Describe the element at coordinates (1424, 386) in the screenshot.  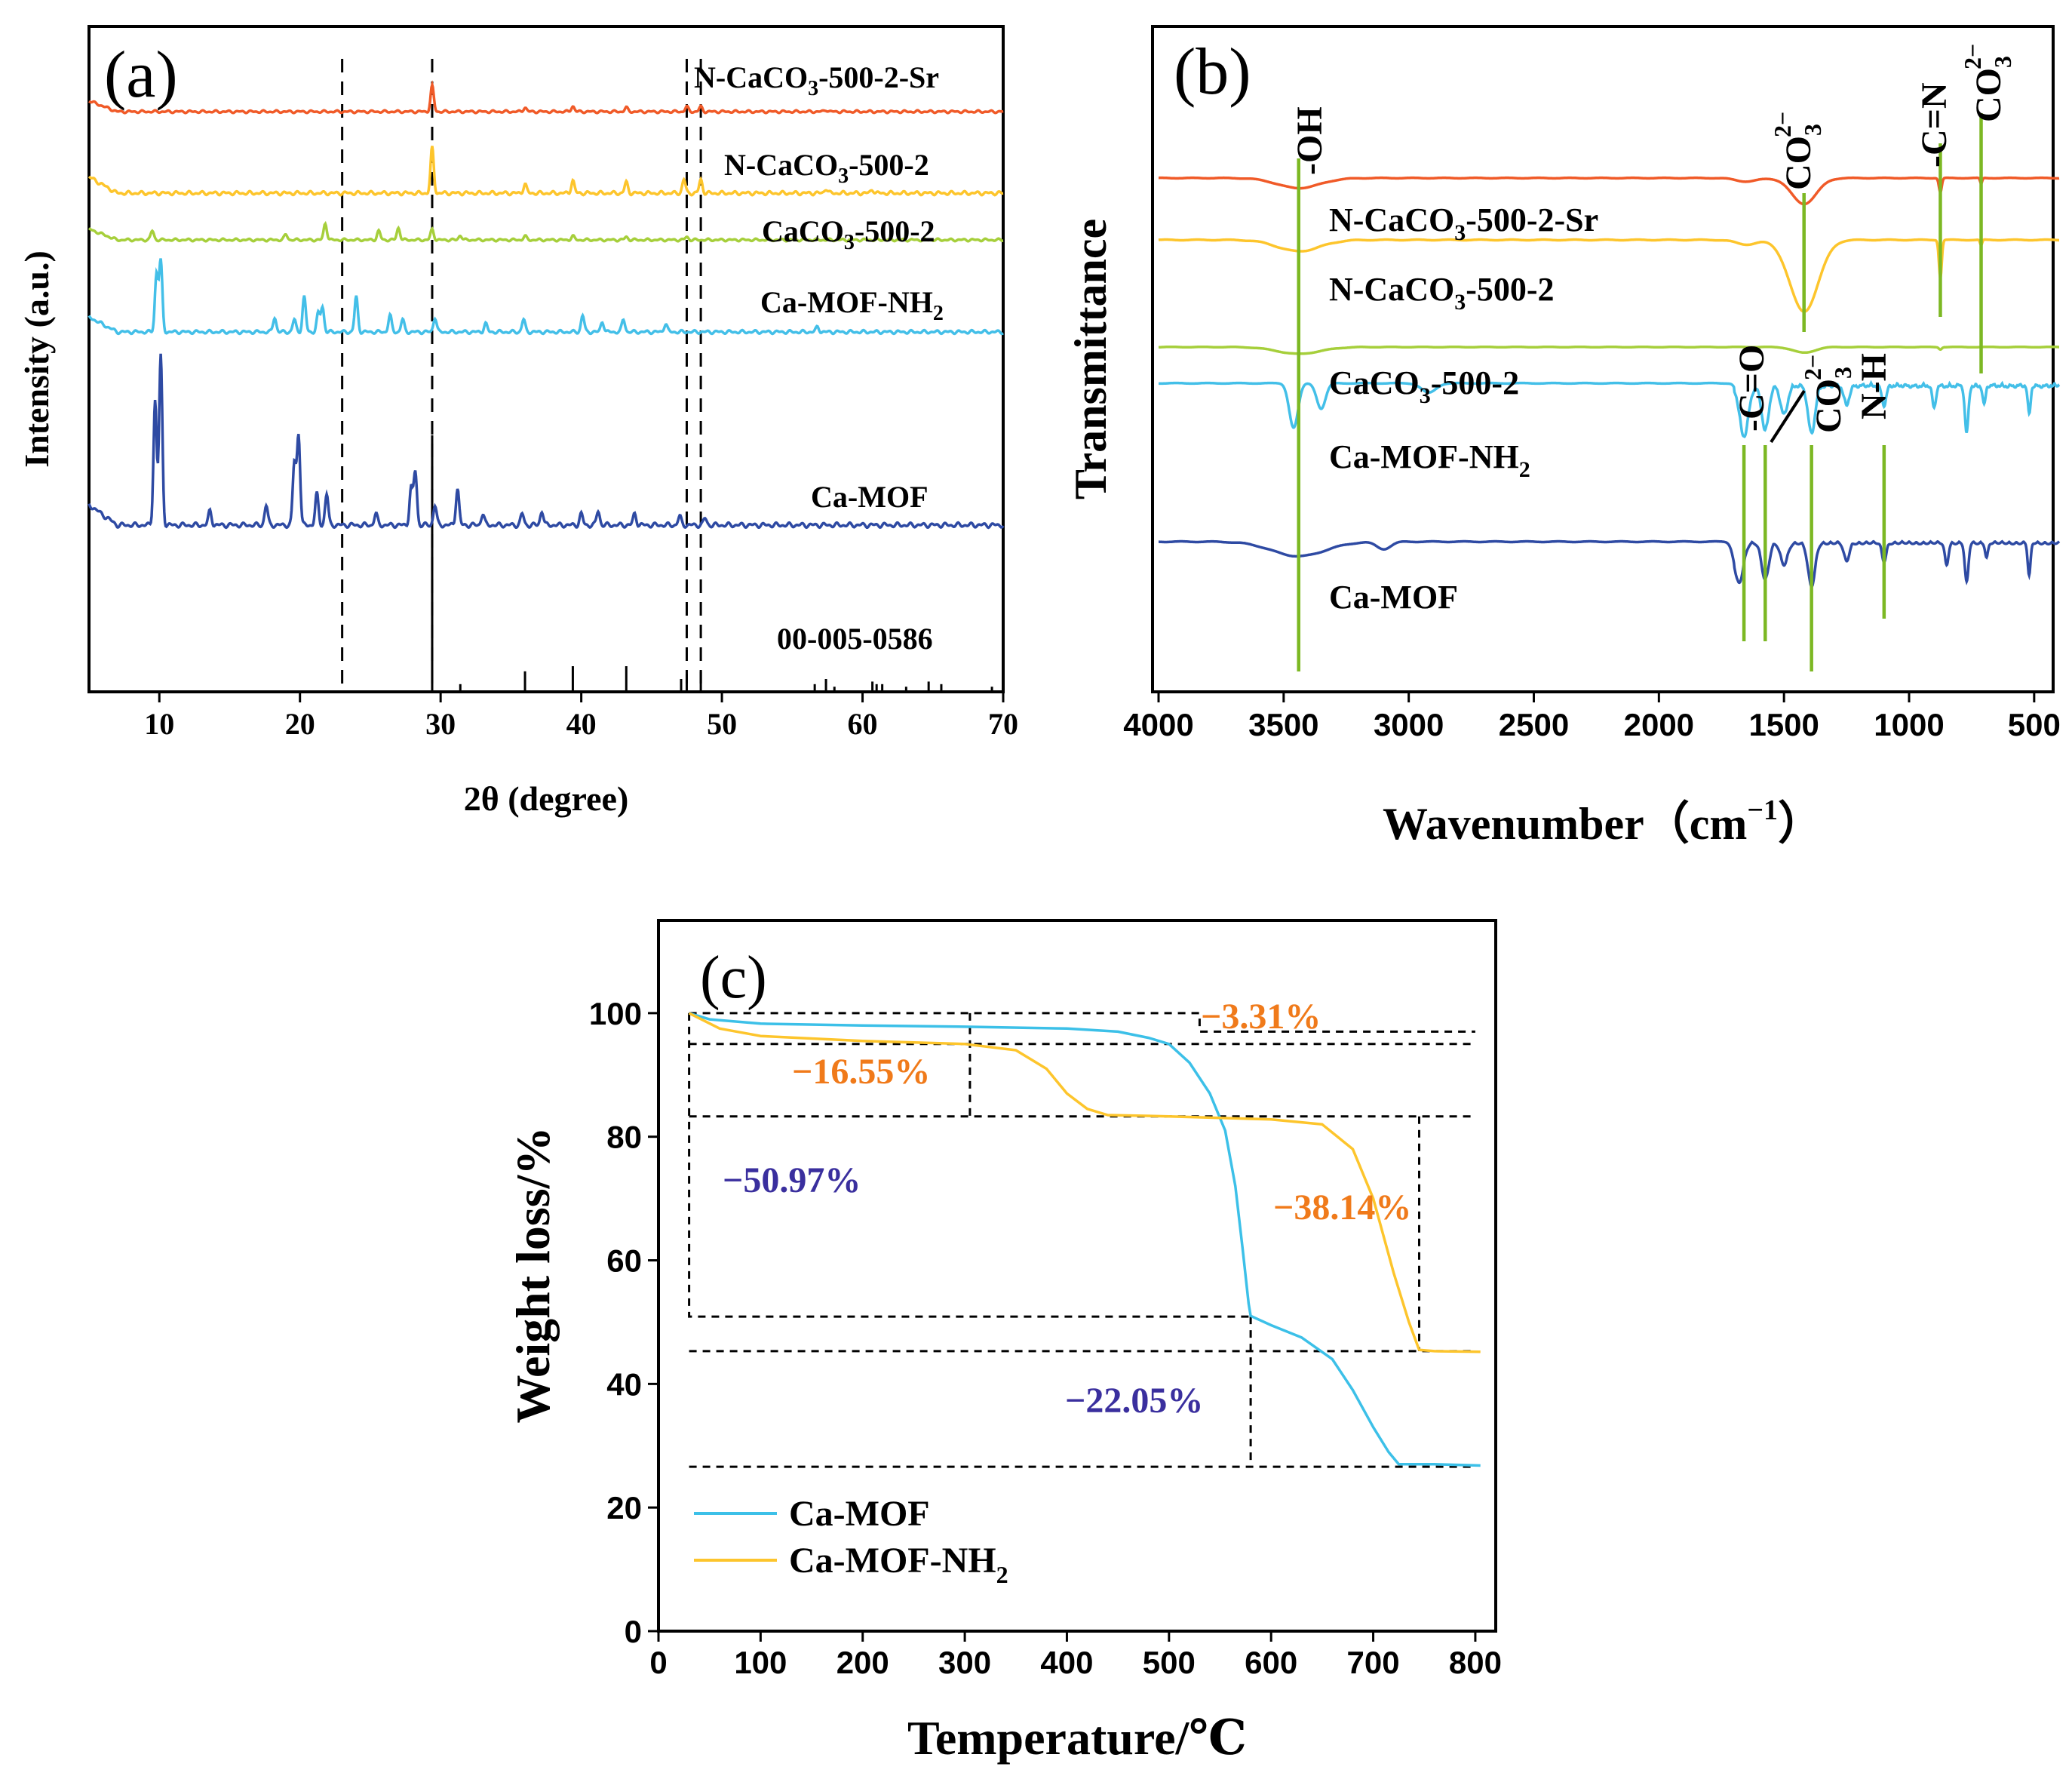
I see `panel-b-series-label-2: CaCO3-500-2` at that location.